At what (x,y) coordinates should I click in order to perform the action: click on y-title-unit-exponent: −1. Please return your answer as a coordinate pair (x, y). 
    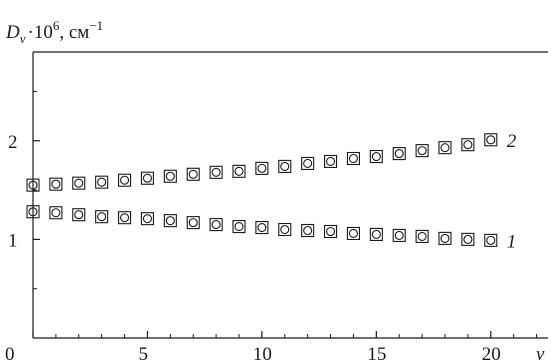
    Looking at the image, I should click on (96, 25).